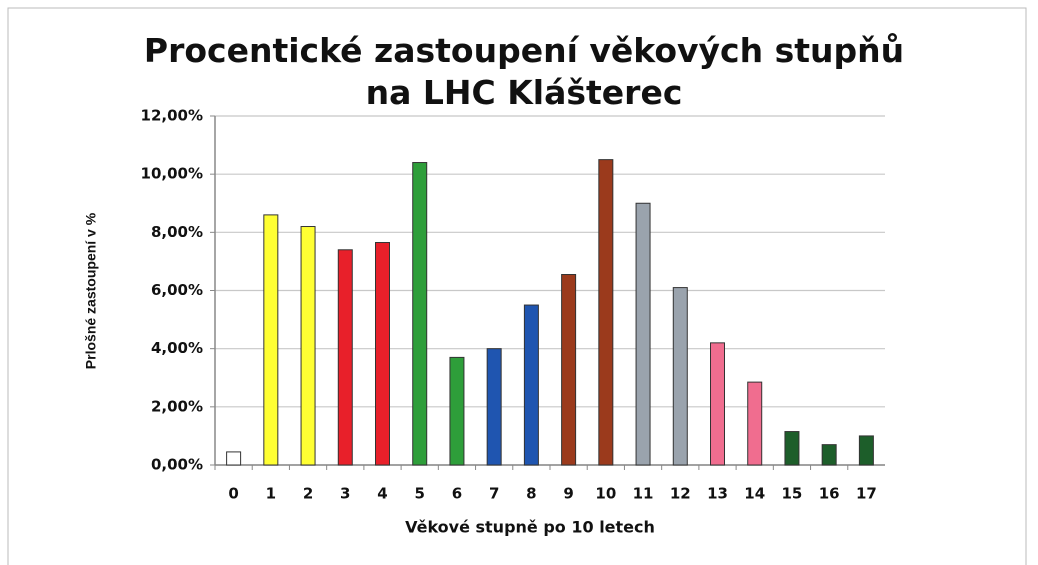 The height and width of the screenshot is (565, 1038). Describe the element at coordinates (172, 116) in the screenshot. I see `y-tick-label: 12,00%` at that location.